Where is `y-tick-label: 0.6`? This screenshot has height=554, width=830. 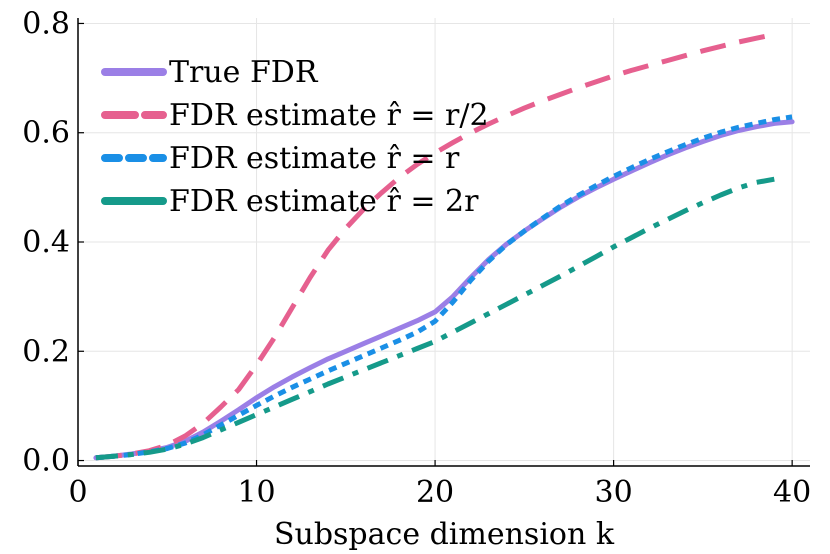
y-tick-label: 0.6 is located at coordinates (46, 133).